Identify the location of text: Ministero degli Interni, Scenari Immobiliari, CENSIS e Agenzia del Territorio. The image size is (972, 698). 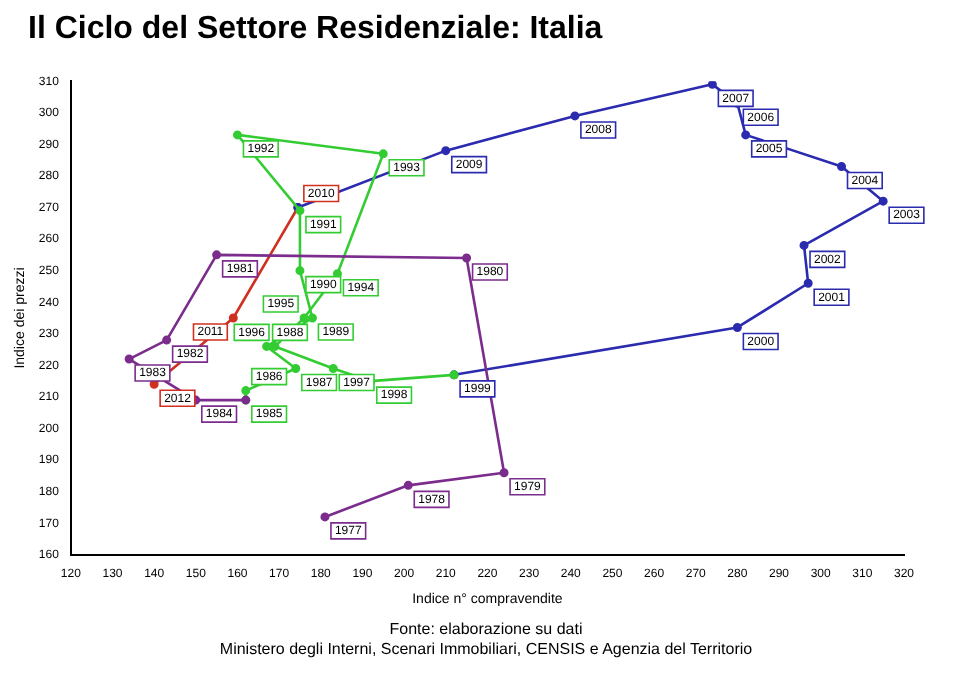
(486, 649).